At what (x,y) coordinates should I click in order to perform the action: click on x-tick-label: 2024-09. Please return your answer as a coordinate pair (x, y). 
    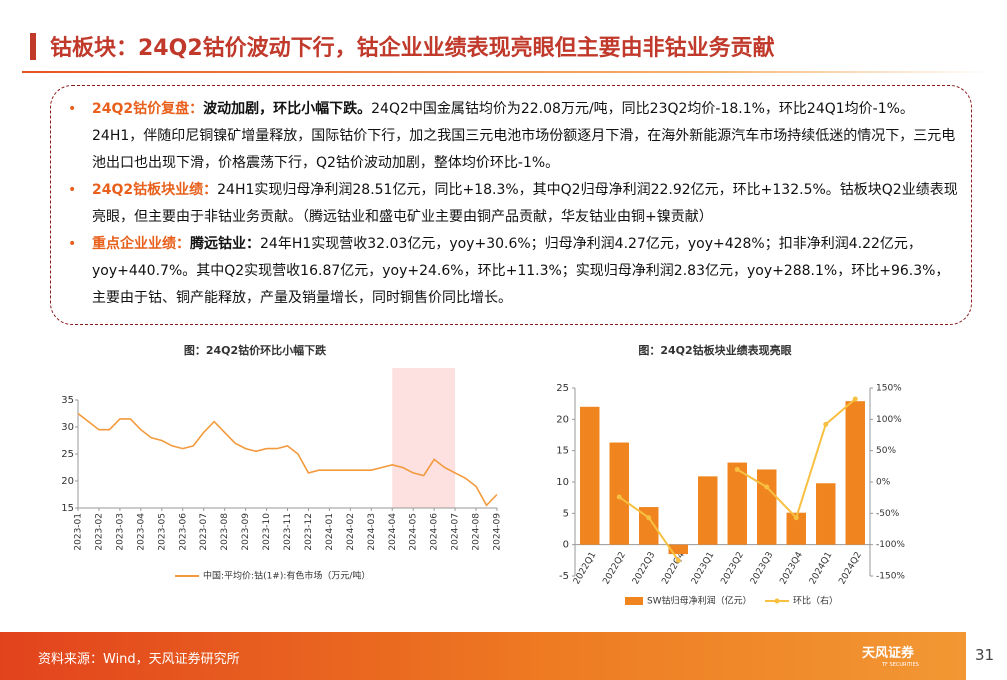
    Looking at the image, I should click on (498, 532).